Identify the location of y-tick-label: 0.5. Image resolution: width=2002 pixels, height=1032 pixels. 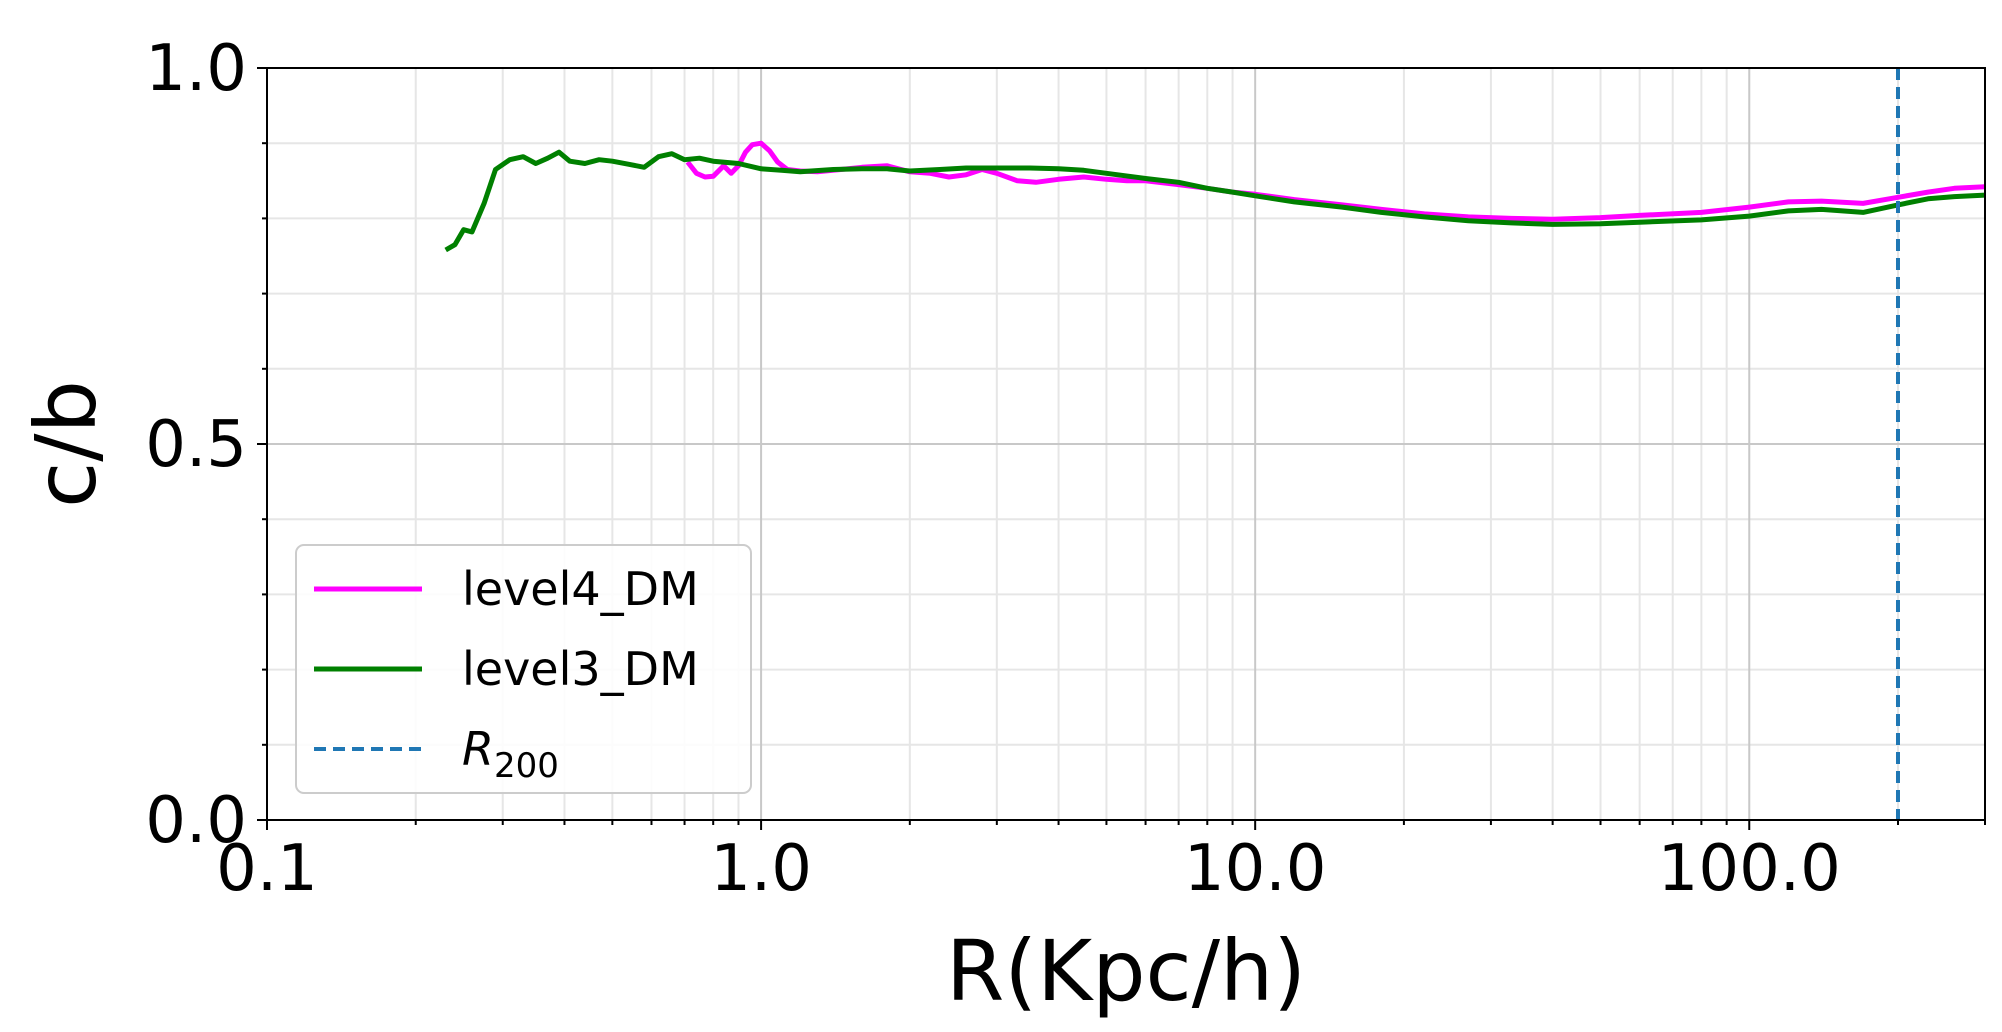
(196, 445).